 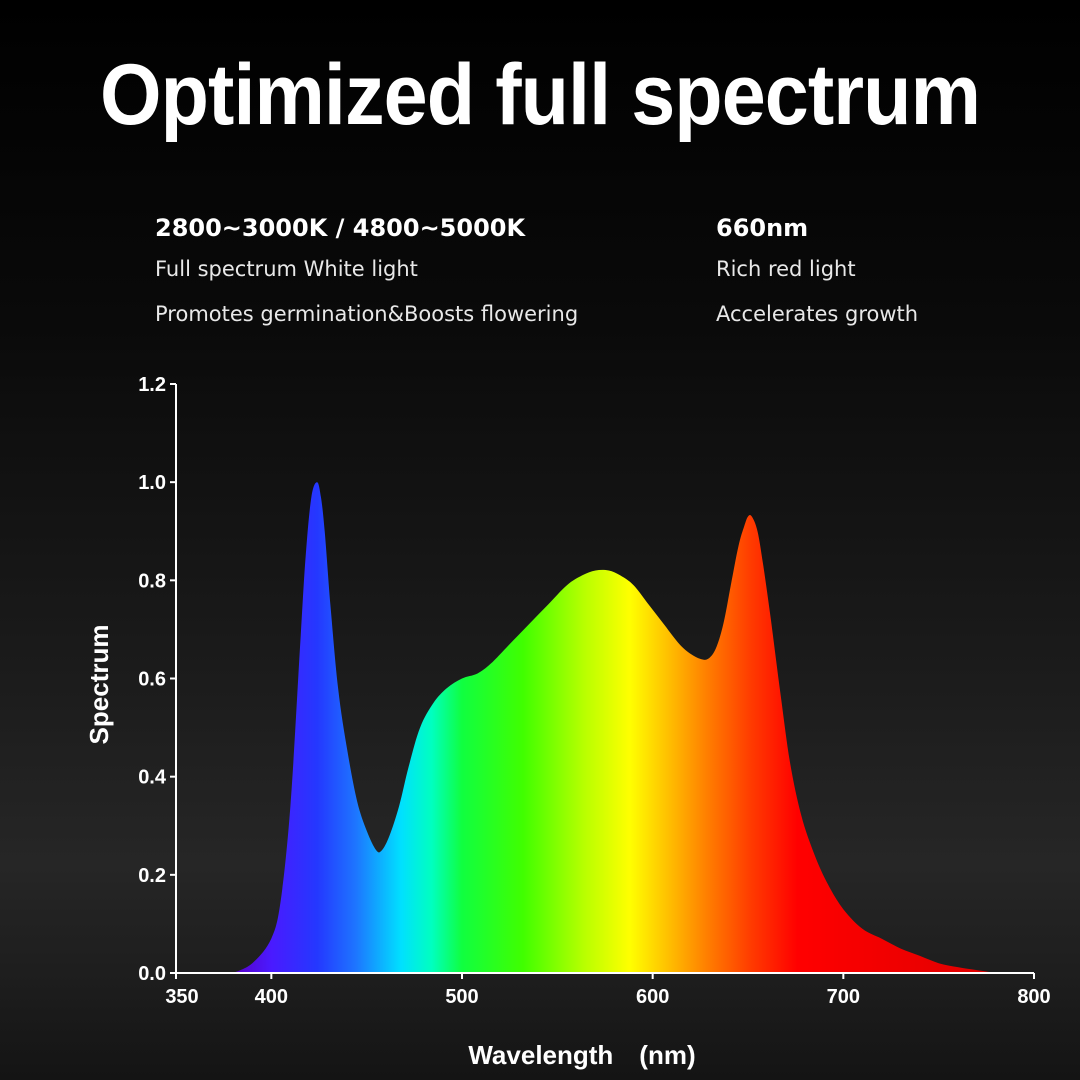 I want to click on y-tick-label: 0.4, so click(x=152, y=778).